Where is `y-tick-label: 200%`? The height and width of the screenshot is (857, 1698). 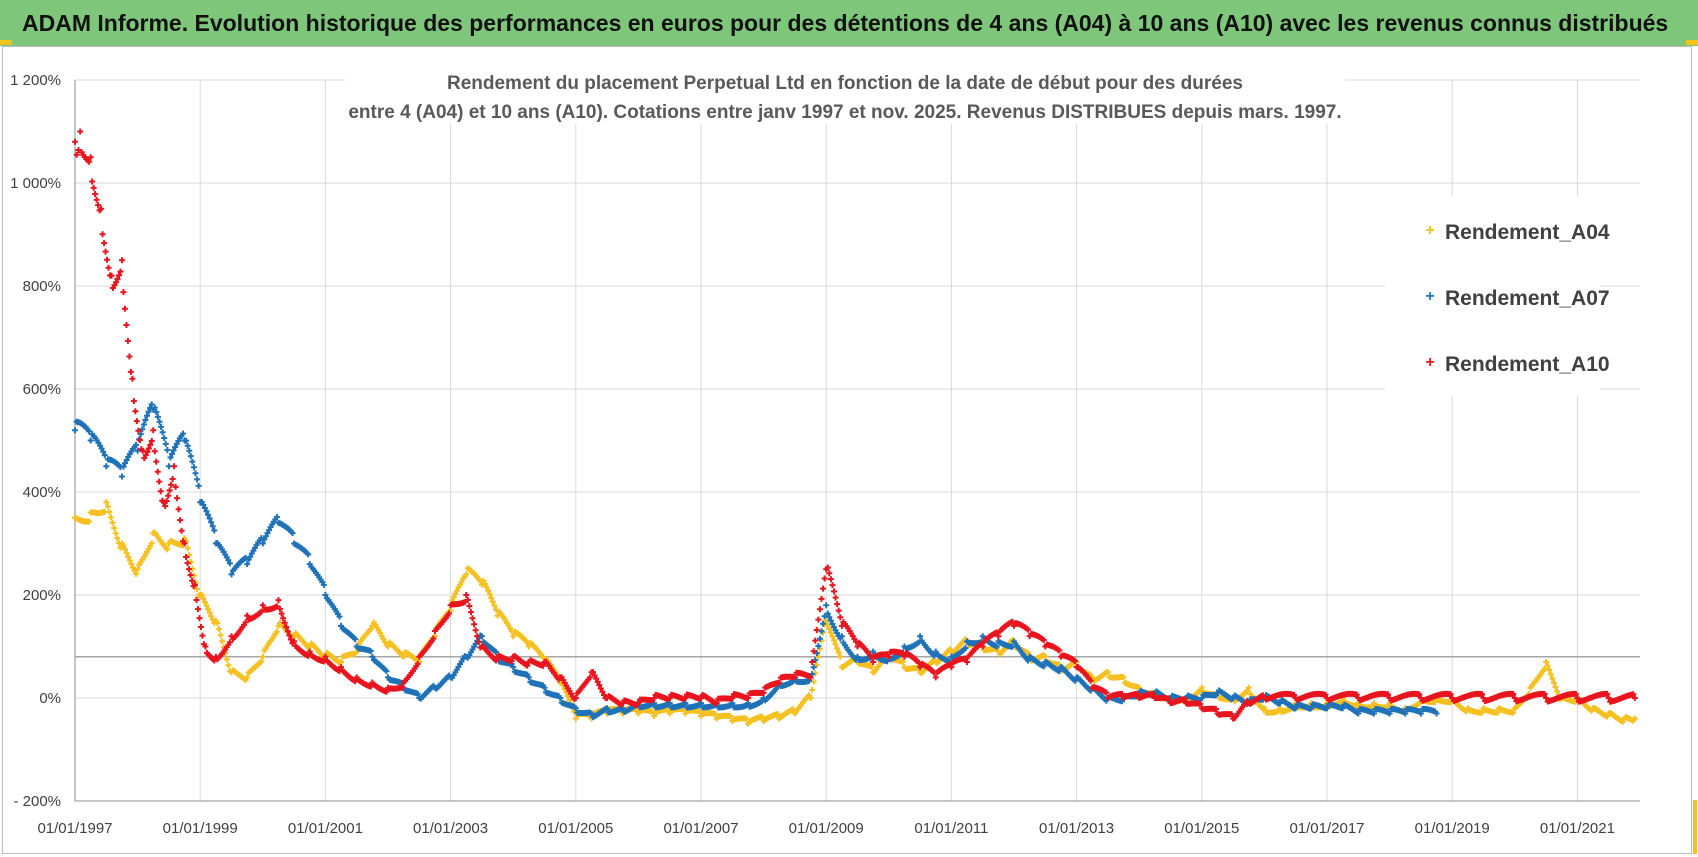
y-tick-label: 200% is located at coordinates (42, 595).